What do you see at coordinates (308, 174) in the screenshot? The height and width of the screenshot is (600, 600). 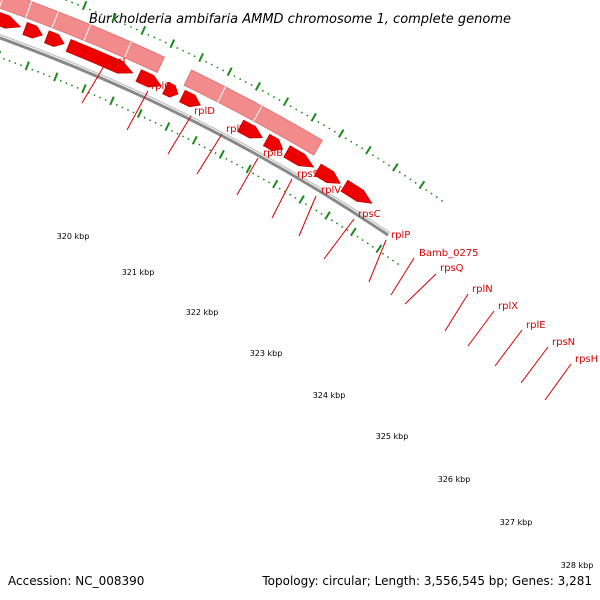 I see `gene-label: rpsS` at bounding box center [308, 174].